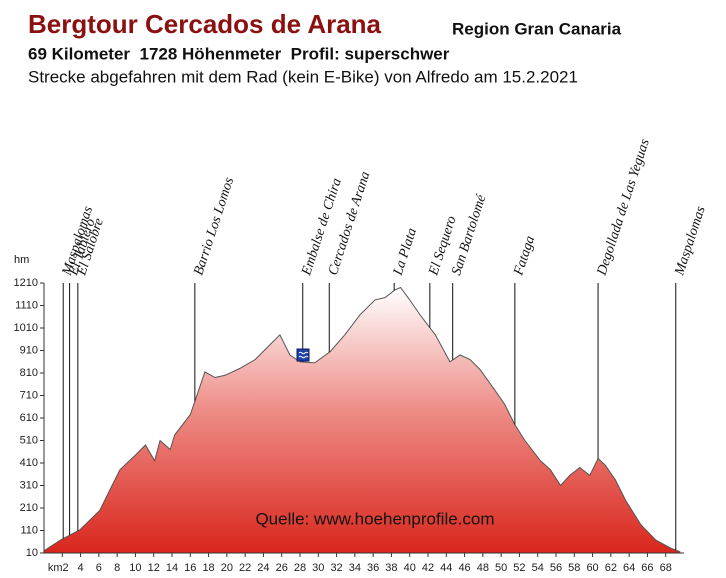 The image size is (726, 578). I want to click on x-tick-label: 26, so click(282, 568).